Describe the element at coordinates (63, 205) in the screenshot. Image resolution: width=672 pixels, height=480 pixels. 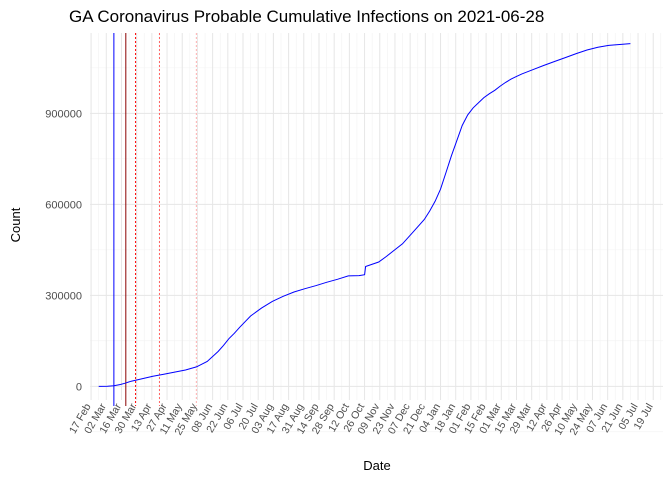
I see `y-tick-label: 600000` at that location.